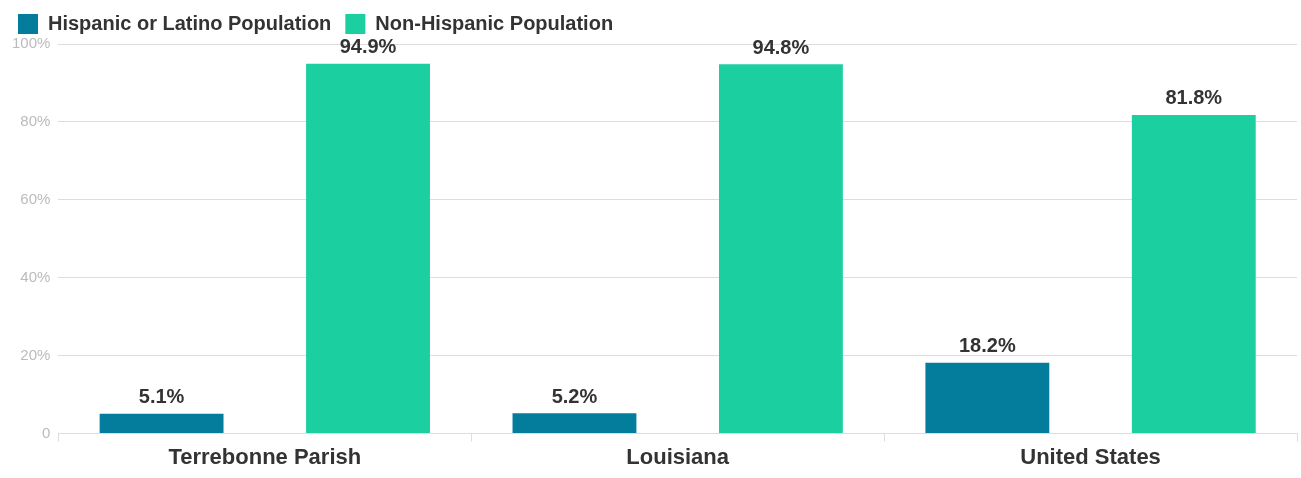 The height and width of the screenshot is (478, 1301). Describe the element at coordinates (46, 432) in the screenshot. I see `y-tick-label: 0` at that location.